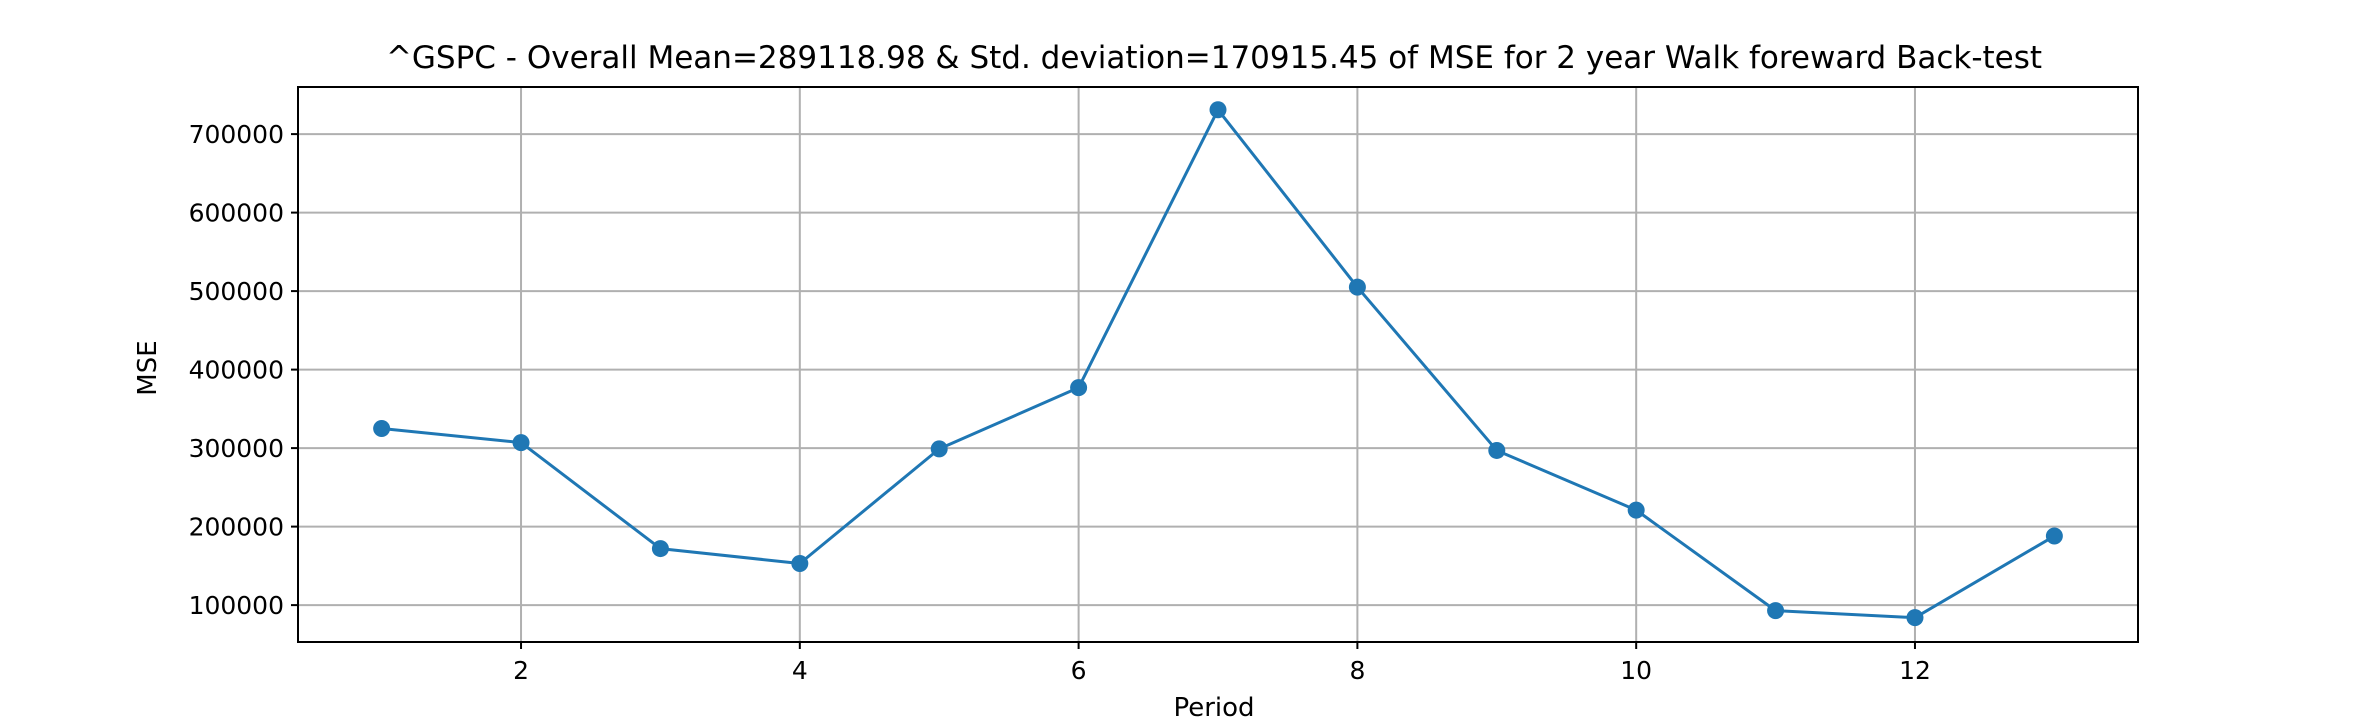 The width and height of the screenshot is (2372, 720). What do you see at coordinates (236, 134) in the screenshot?
I see `y-tick-label: 700000` at bounding box center [236, 134].